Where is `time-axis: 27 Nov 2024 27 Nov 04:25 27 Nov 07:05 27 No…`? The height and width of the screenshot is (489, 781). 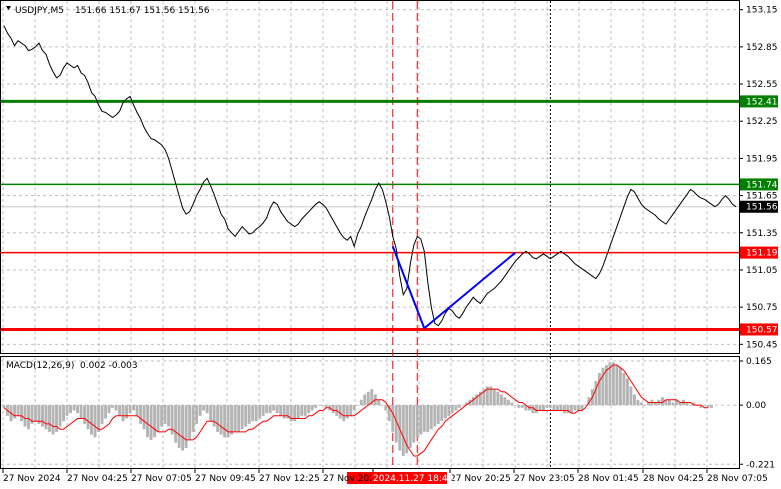
time-axis: 27 Nov 2024 27 Nov 04:25 27 Nov 07:05 27 No… is located at coordinates (385, 476).